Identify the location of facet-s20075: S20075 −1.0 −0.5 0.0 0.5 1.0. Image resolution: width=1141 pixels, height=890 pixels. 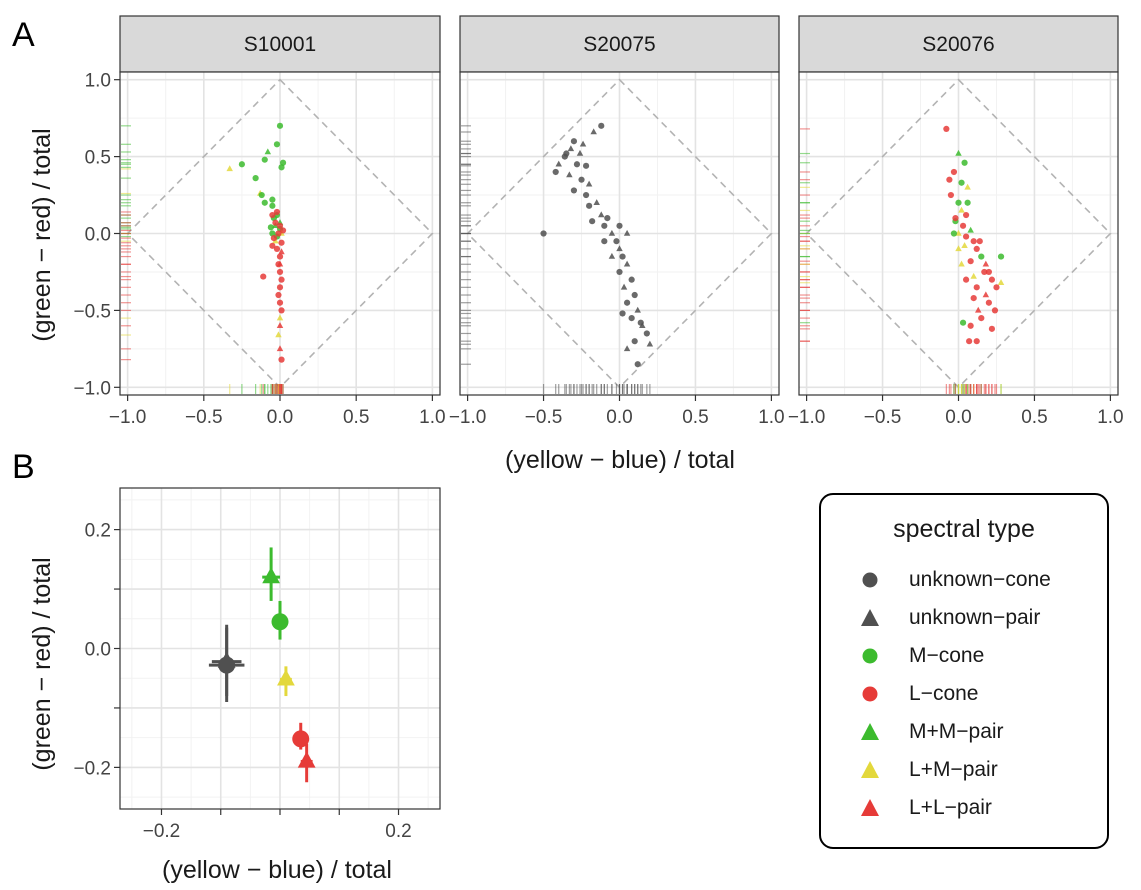
(617, 221).